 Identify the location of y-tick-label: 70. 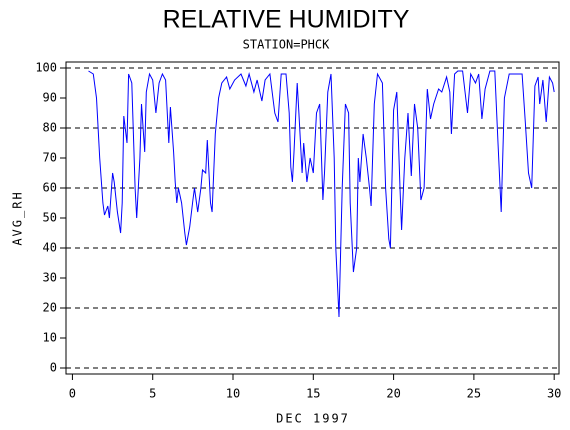
(50, 158).